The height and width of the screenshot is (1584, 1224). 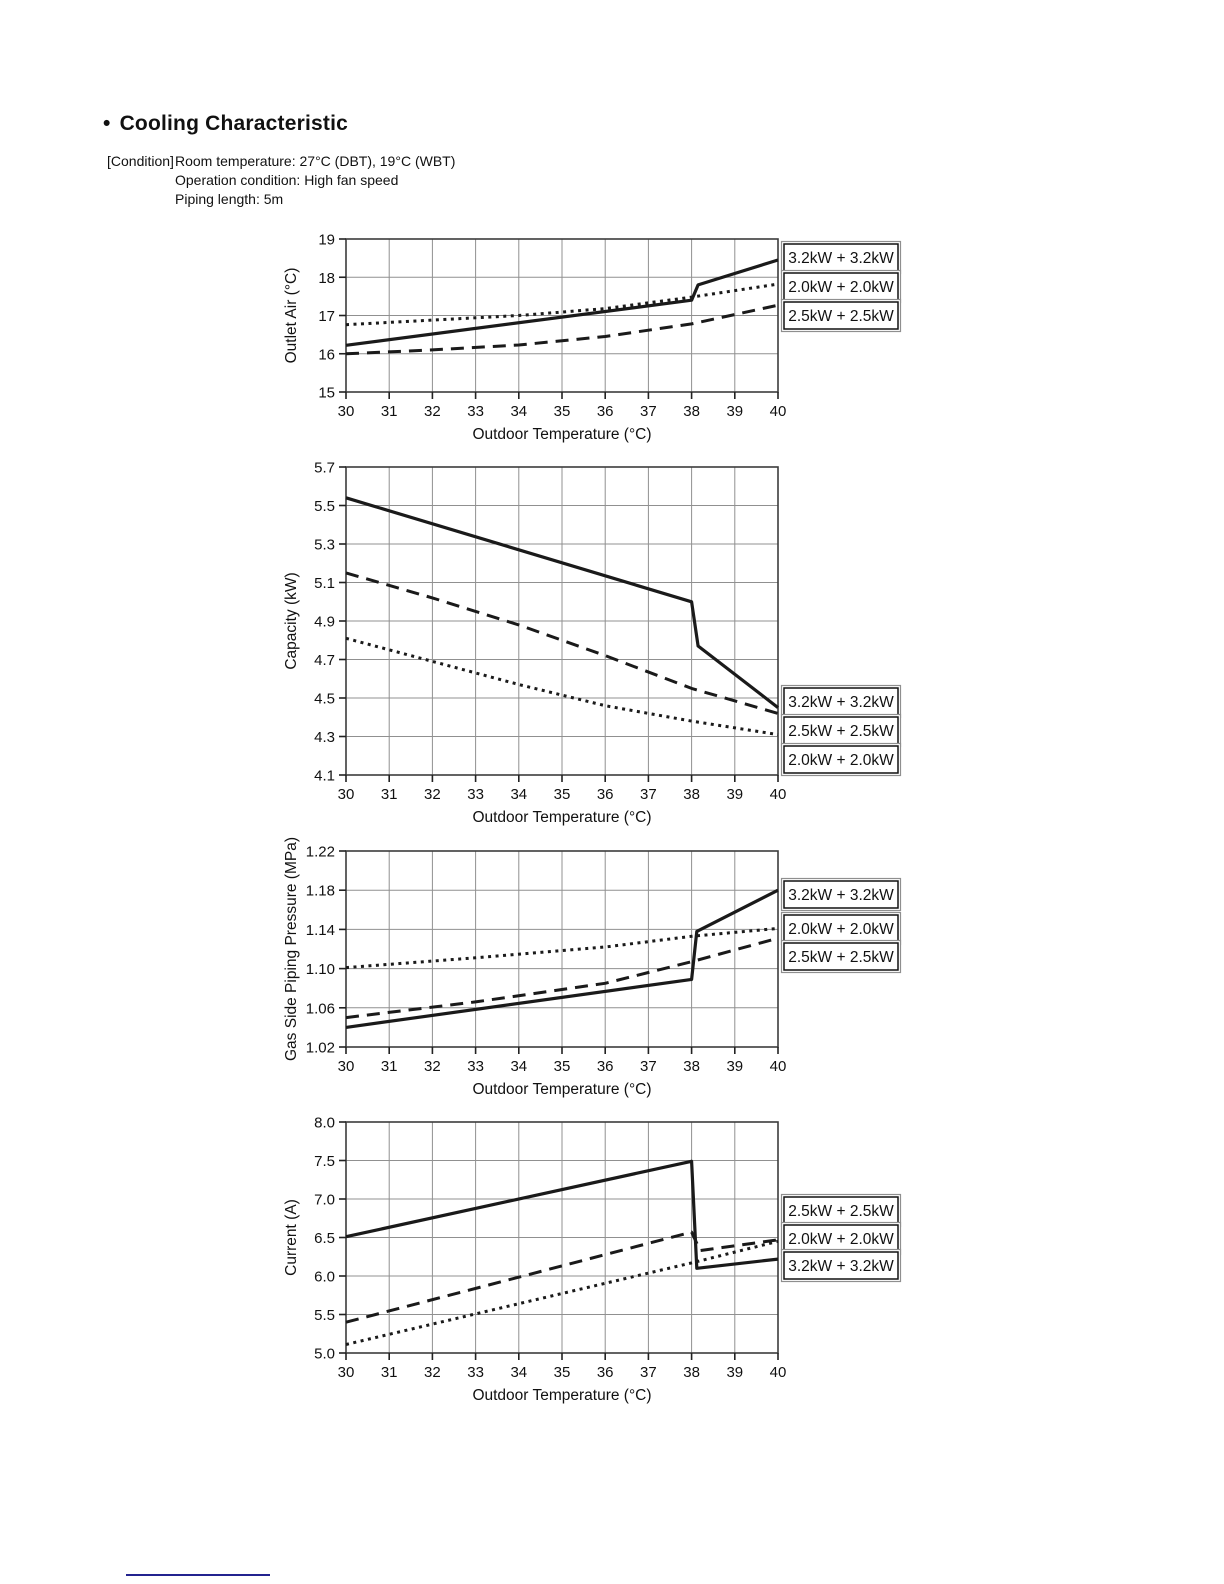 What do you see at coordinates (320, 891) in the screenshot?
I see `y-tick-label: 1.18` at bounding box center [320, 891].